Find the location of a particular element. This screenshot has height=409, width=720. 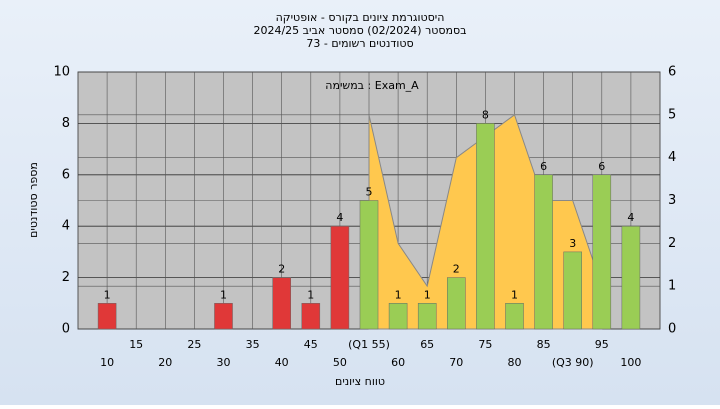

subtitle: בסמסטר (02/2024) סמסטר אביב 2024/25 is located at coordinates (359, 30).